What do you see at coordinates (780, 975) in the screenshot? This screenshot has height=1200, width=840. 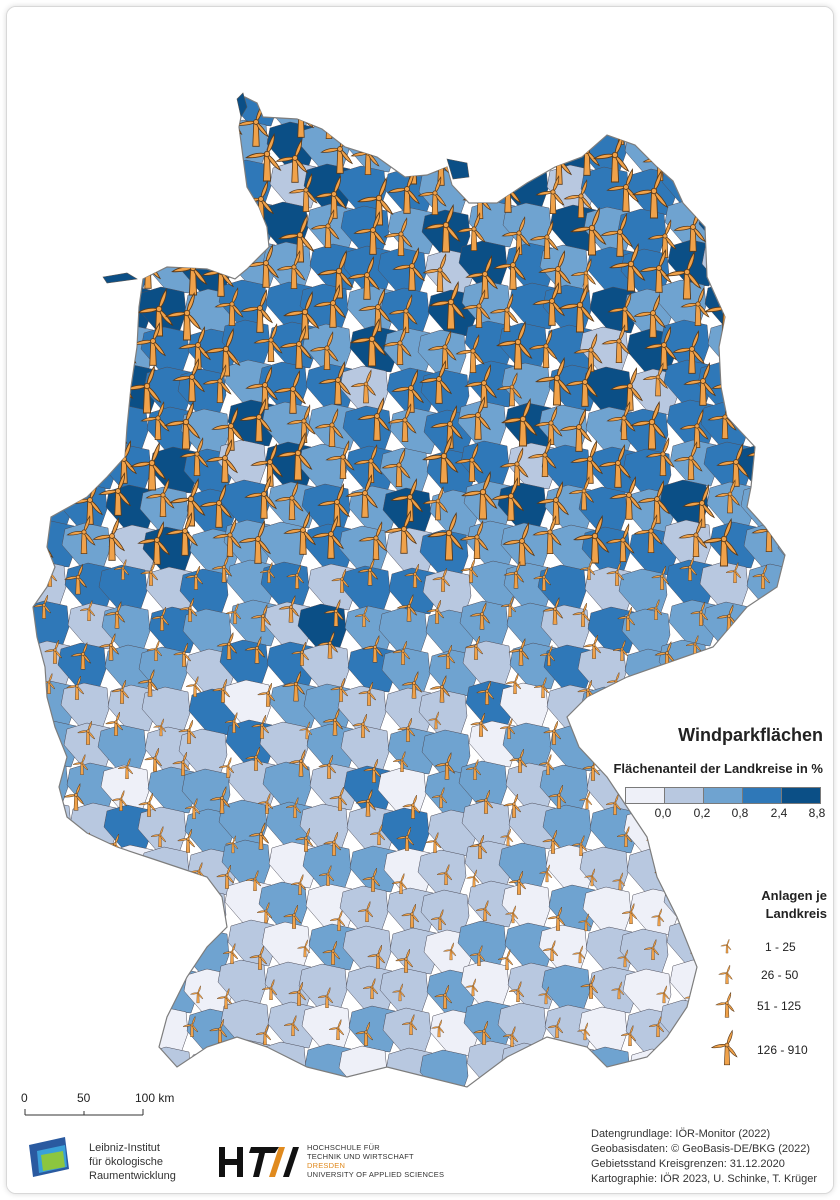 I see `turbine-legend-label: 26 - 50` at bounding box center [780, 975].